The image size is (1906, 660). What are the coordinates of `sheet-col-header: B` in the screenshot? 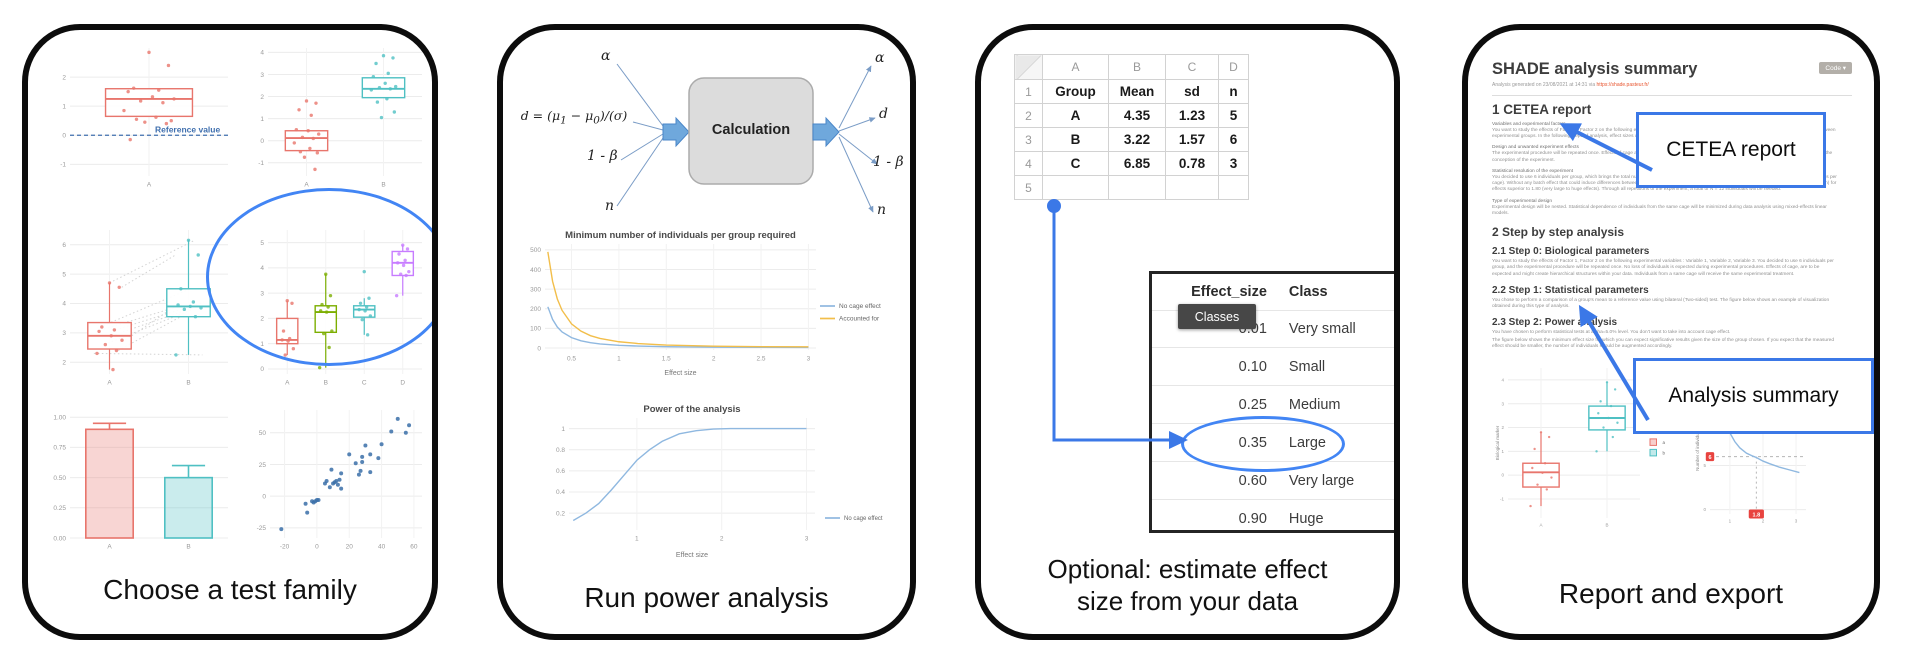 It's located at (1137, 67).